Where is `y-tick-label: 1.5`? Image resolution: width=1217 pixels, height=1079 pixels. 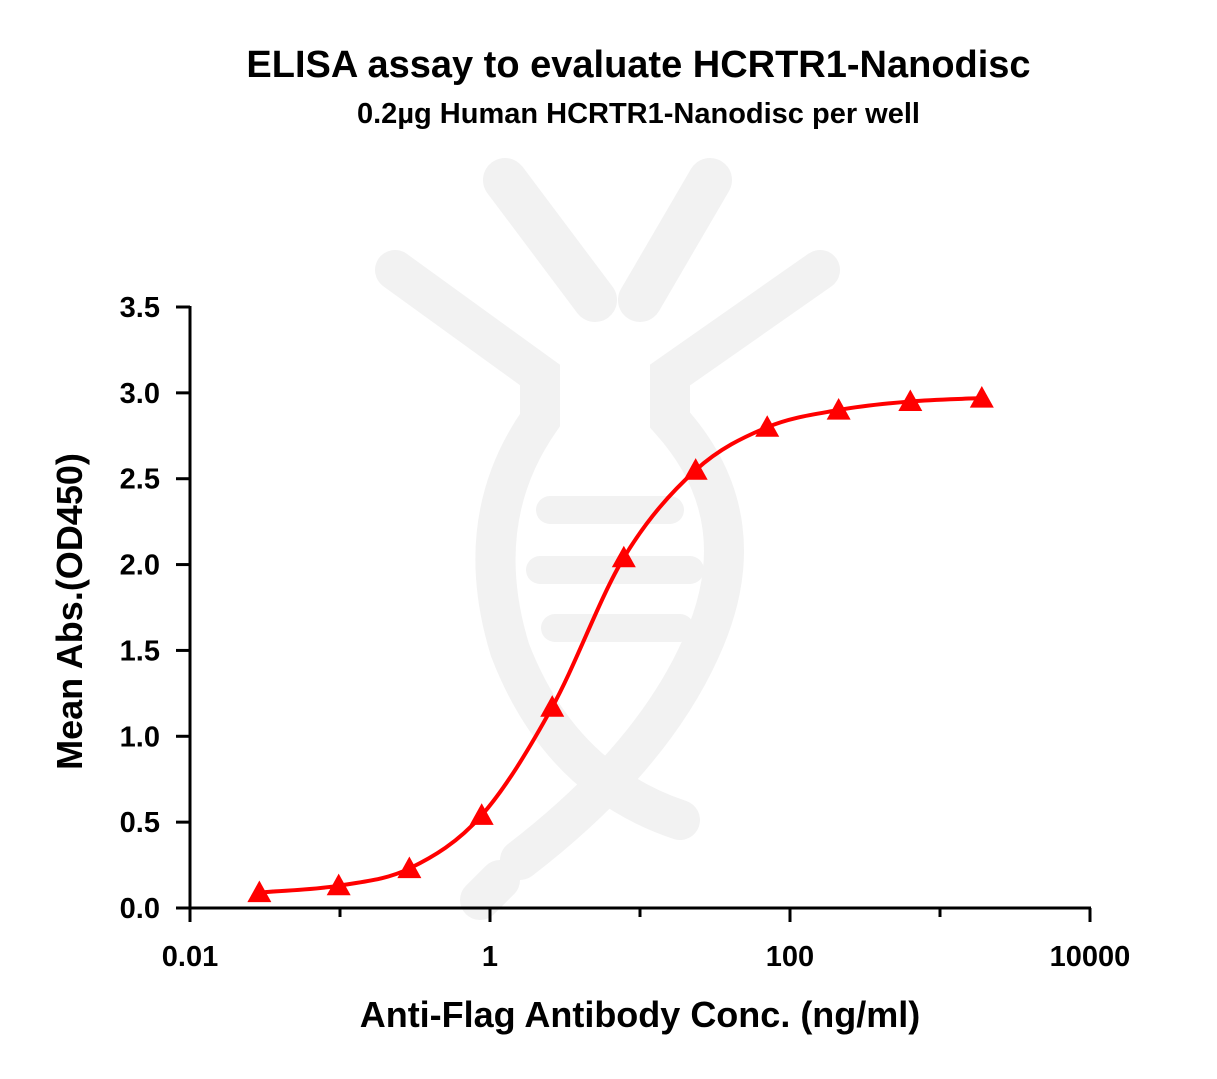
y-tick-label: 1.5 is located at coordinates (140, 651).